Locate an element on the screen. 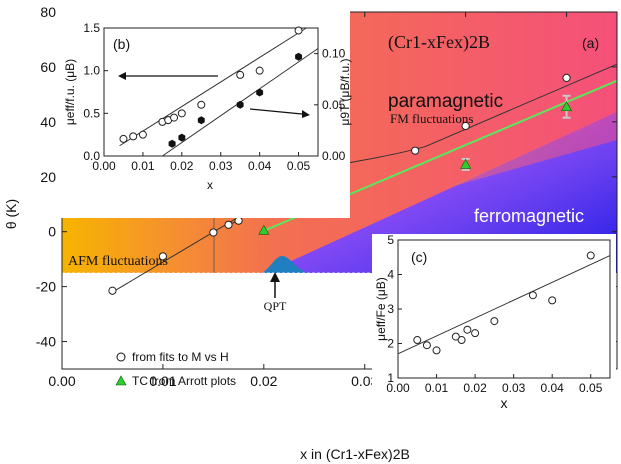 Image resolution: width=621 pixels, height=464 pixels. b-x-tick-label: 0.02 is located at coordinates (182, 166).